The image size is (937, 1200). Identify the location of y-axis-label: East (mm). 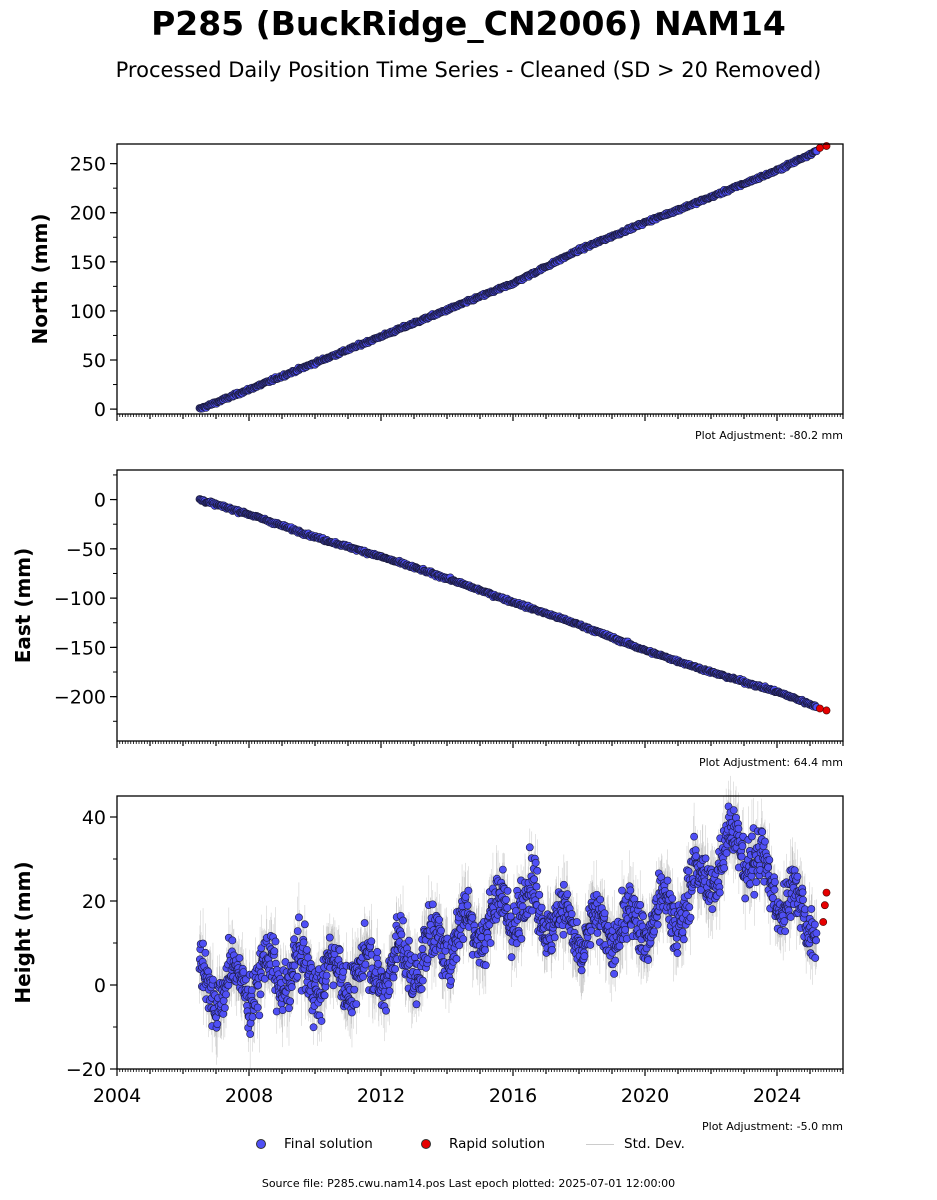
(23, 606).